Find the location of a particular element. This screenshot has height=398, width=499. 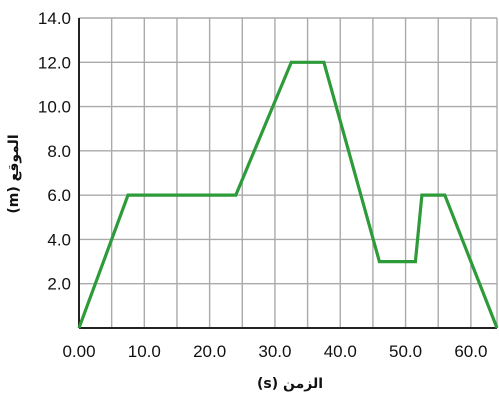

x-tick-label-6: 30.0 is located at coordinates (274, 351).